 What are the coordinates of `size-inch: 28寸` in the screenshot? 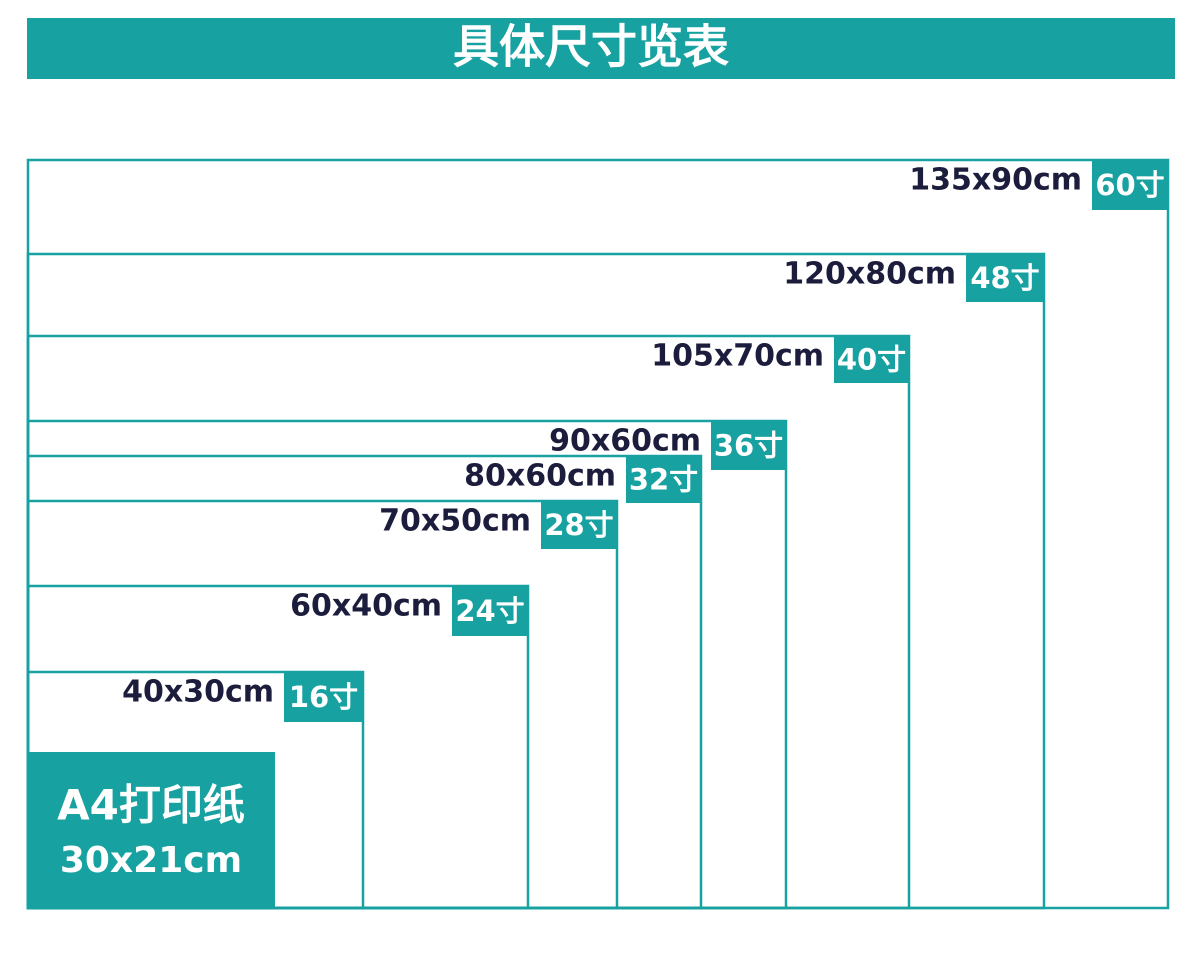 It's located at (578, 525).